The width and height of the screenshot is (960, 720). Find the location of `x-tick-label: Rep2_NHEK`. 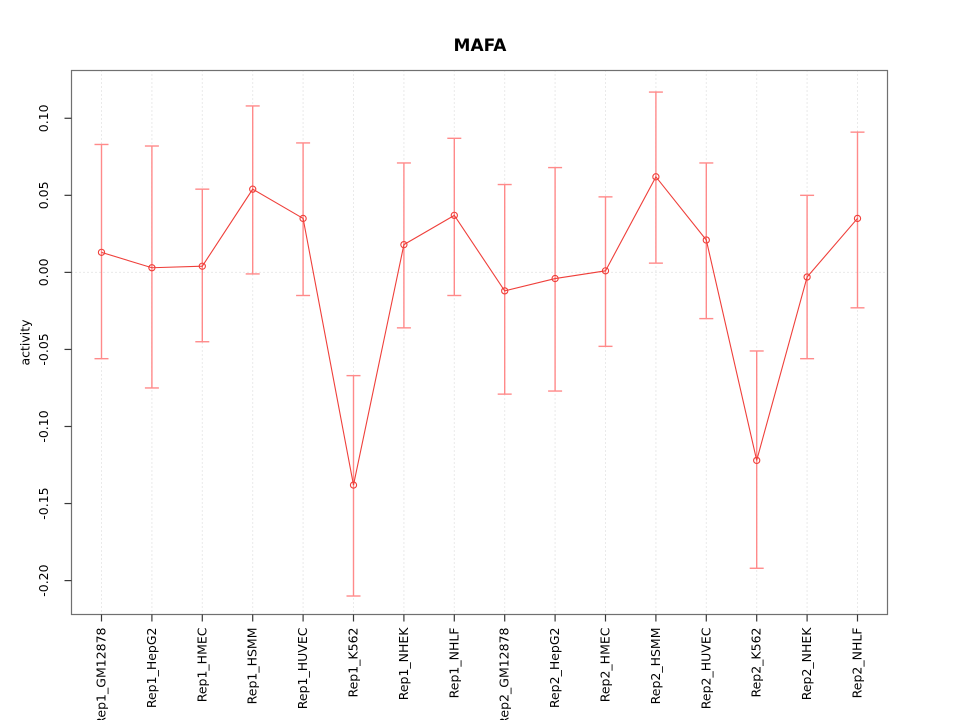

x-tick-label: Rep2_NHEK is located at coordinates (806, 664).